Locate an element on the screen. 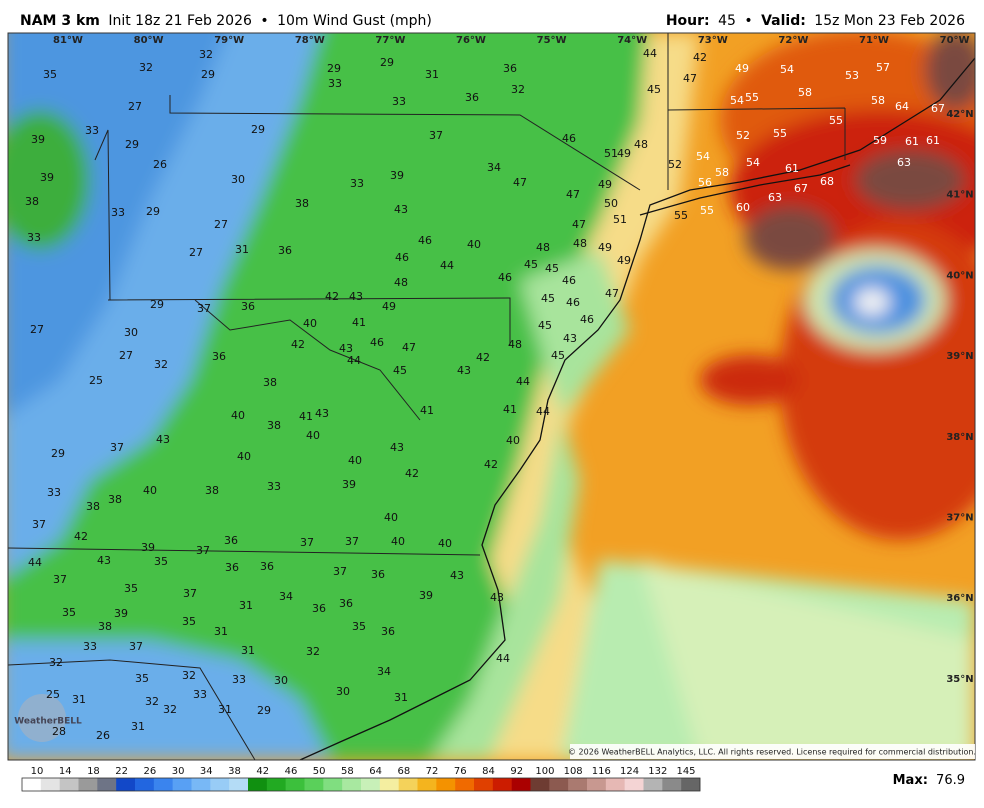  longitude-label: 77°W is located at coordinates (390, 40).